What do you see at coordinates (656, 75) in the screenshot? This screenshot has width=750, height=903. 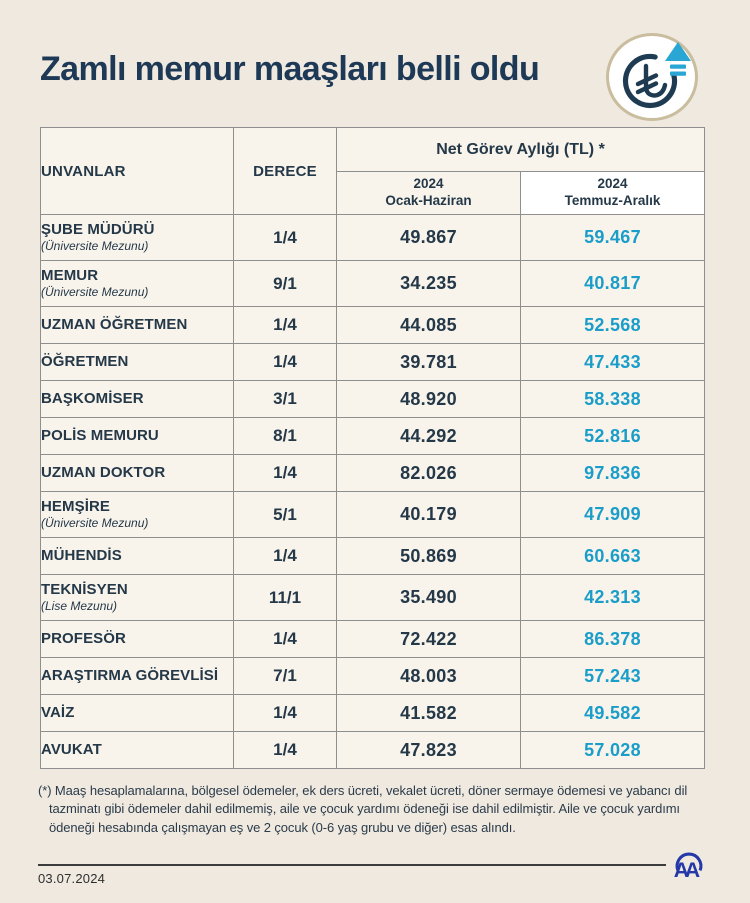 I see `lira-increase-icon` at bounding box center [656, 75].